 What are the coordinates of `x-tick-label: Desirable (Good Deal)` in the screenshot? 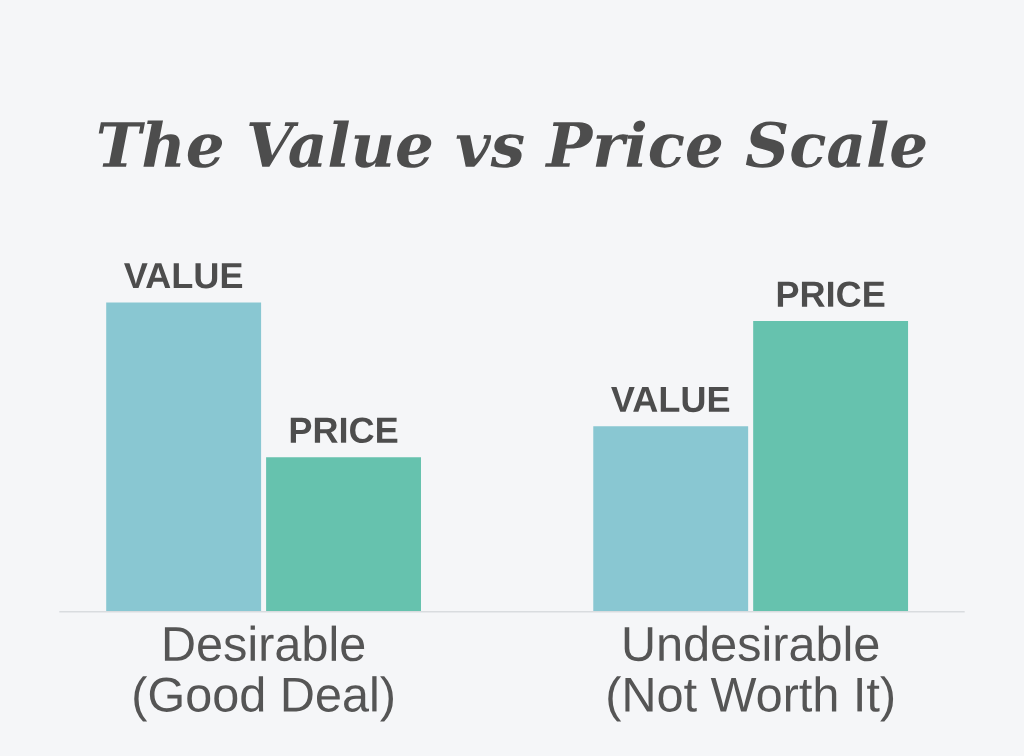 It's located at (263, 673).